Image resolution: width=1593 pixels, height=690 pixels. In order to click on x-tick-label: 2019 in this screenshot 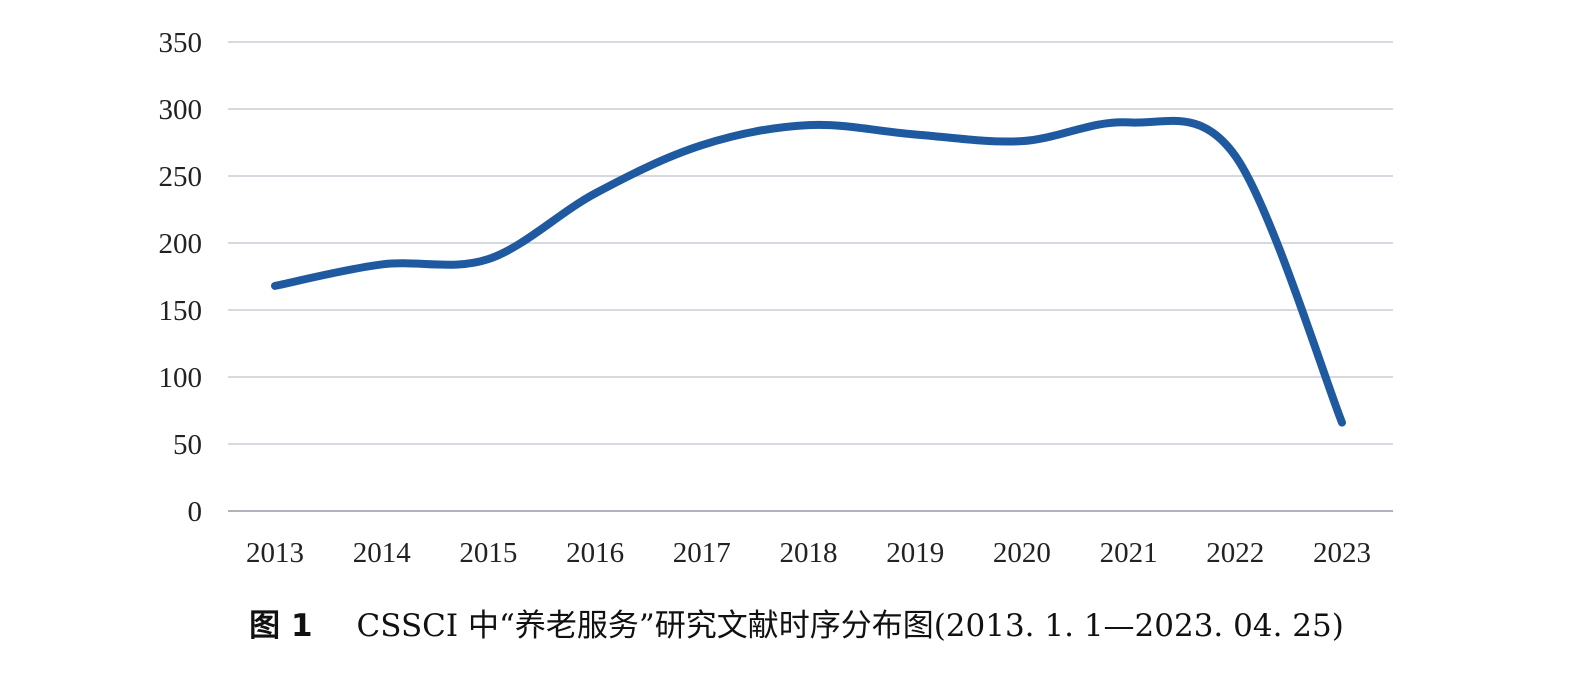, I will do `click(915, 553)`.